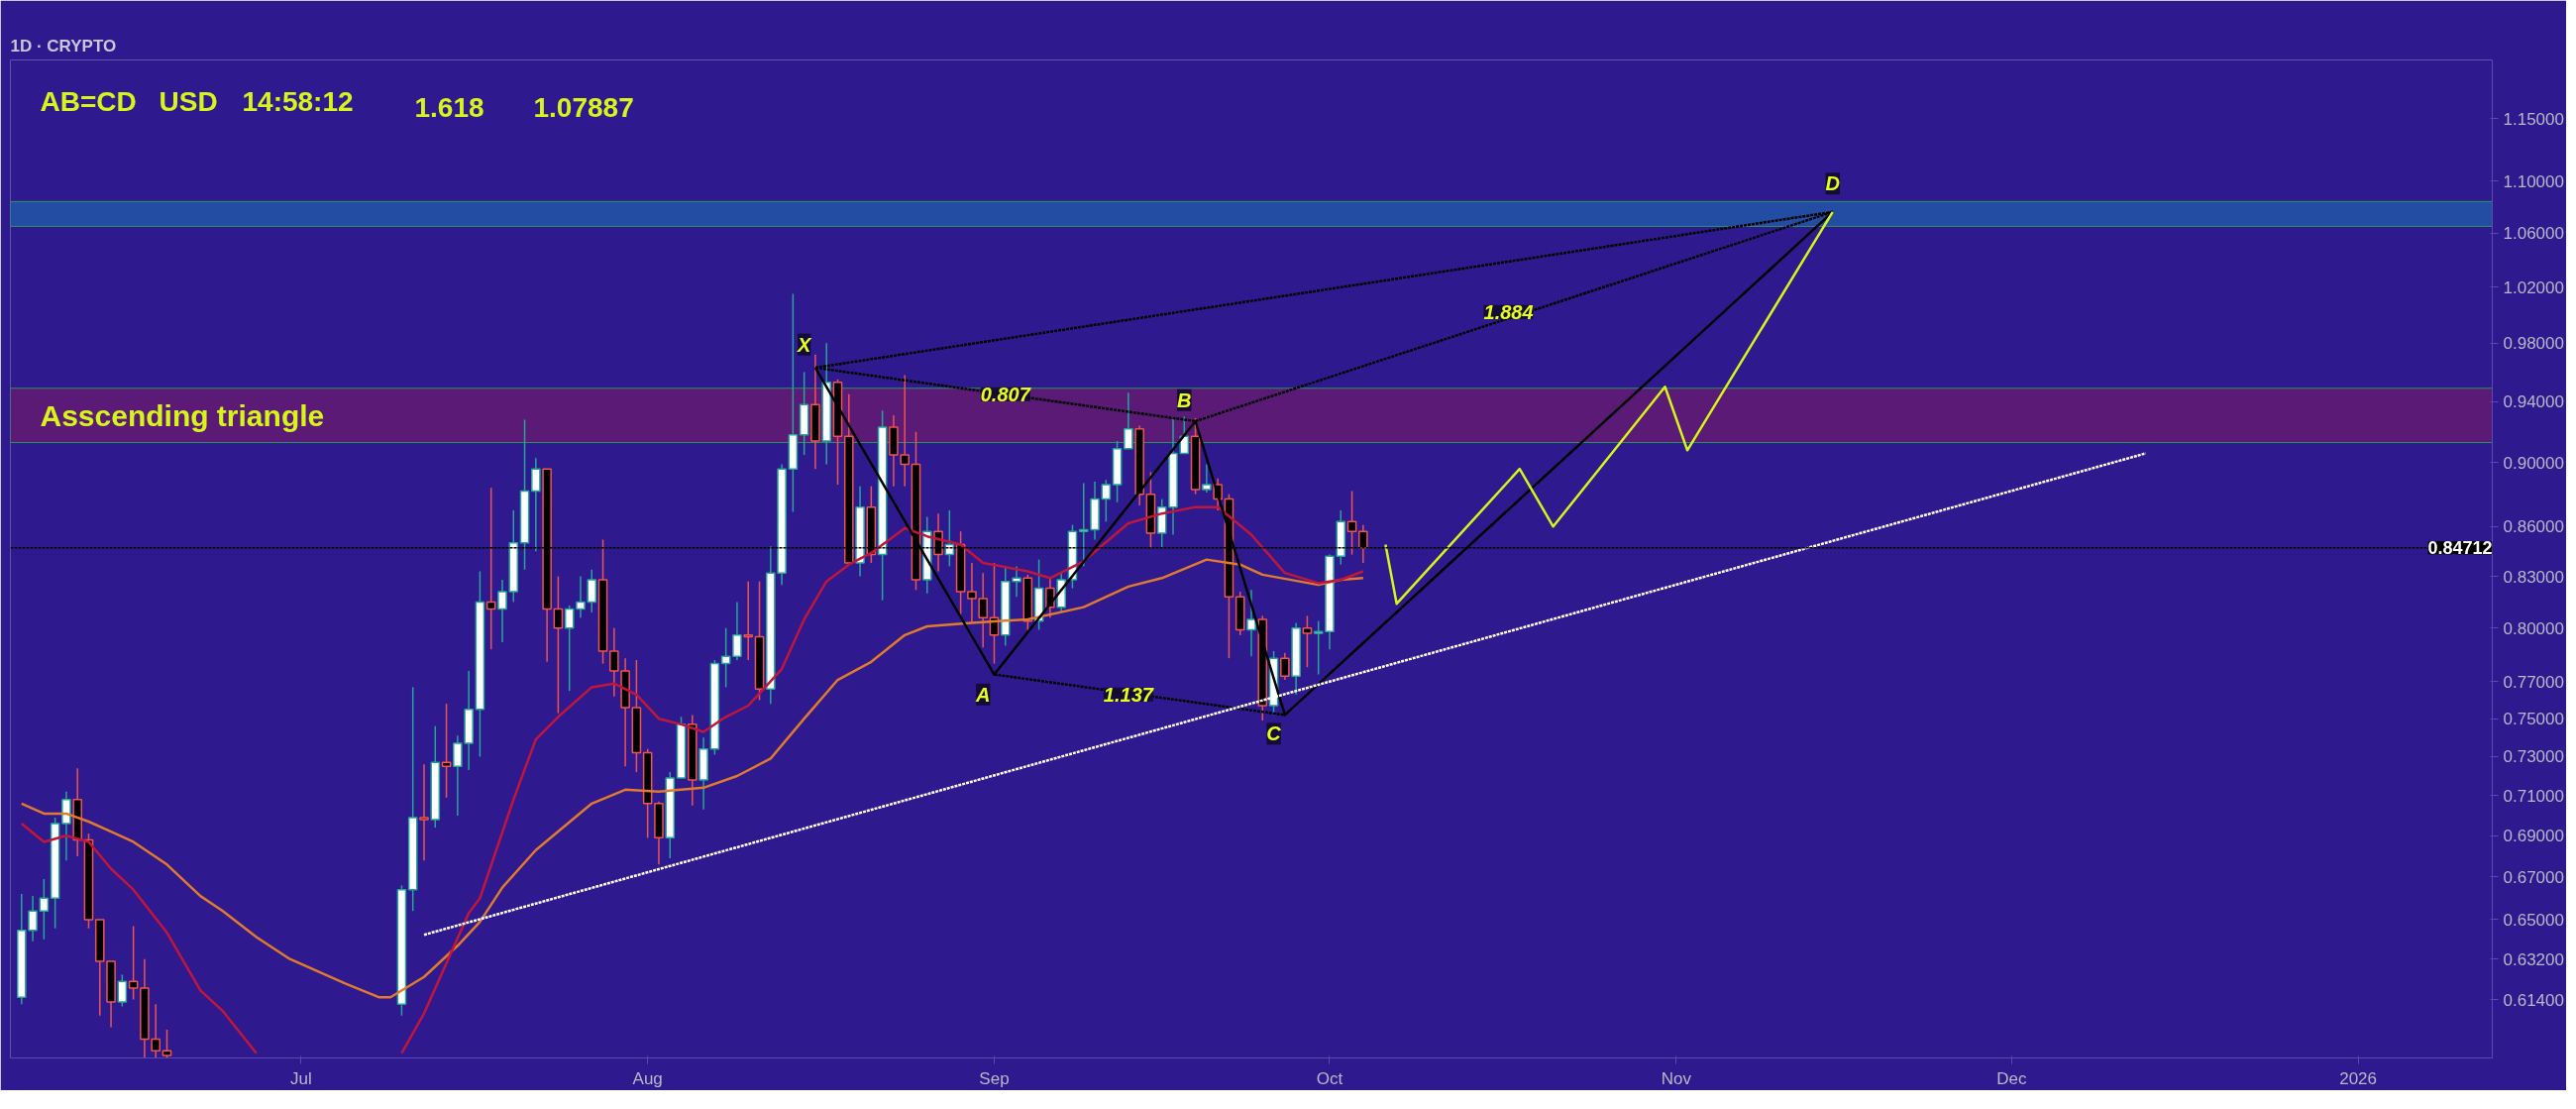 Image resolution: width=2576 pixels, height=1109 pixels. Describe the element at coordinates (188, 101) in the screenshot. I see `annotation: USD` at that location.